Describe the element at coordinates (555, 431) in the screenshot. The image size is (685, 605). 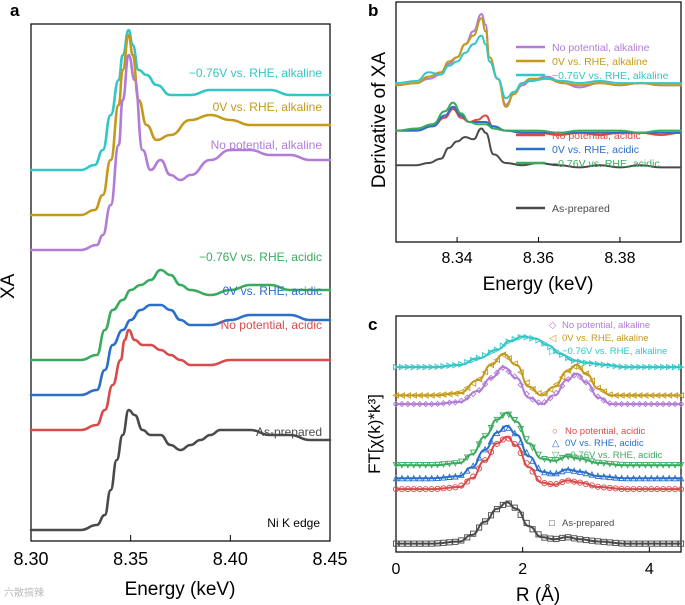
I see `c-legend-marker: ○` at that location.